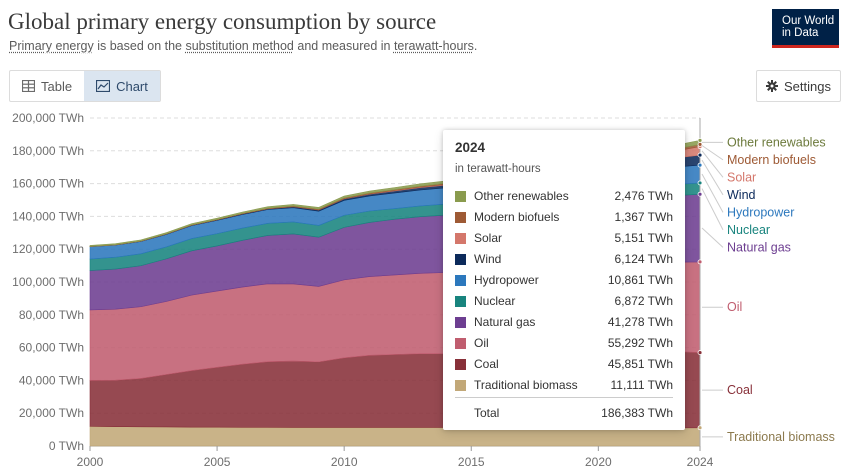 The image size is (850, 475). I want to click on subtitle-text-1: is based on the, so click(139, 46).